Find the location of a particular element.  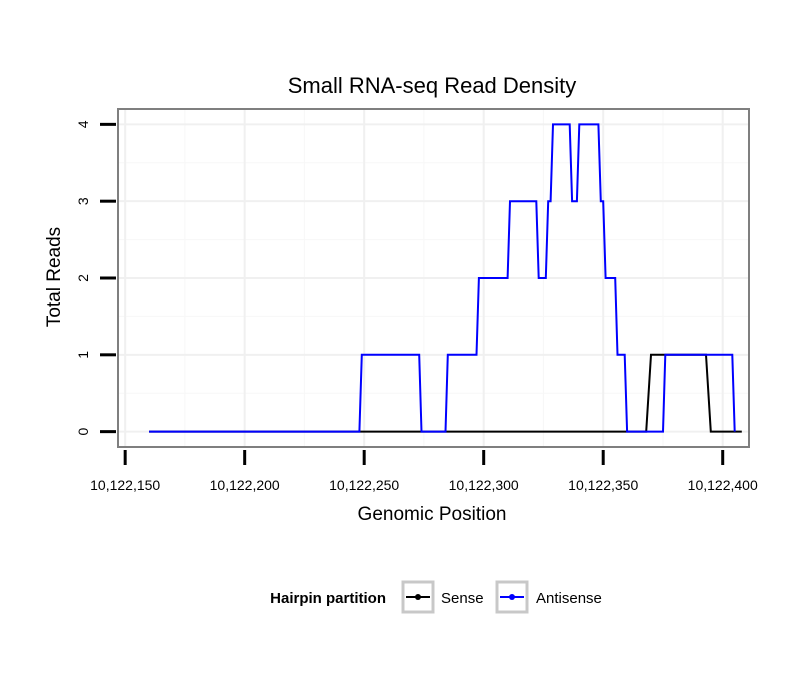

y-tick-label: 1 is located at coordinates (83, 355).